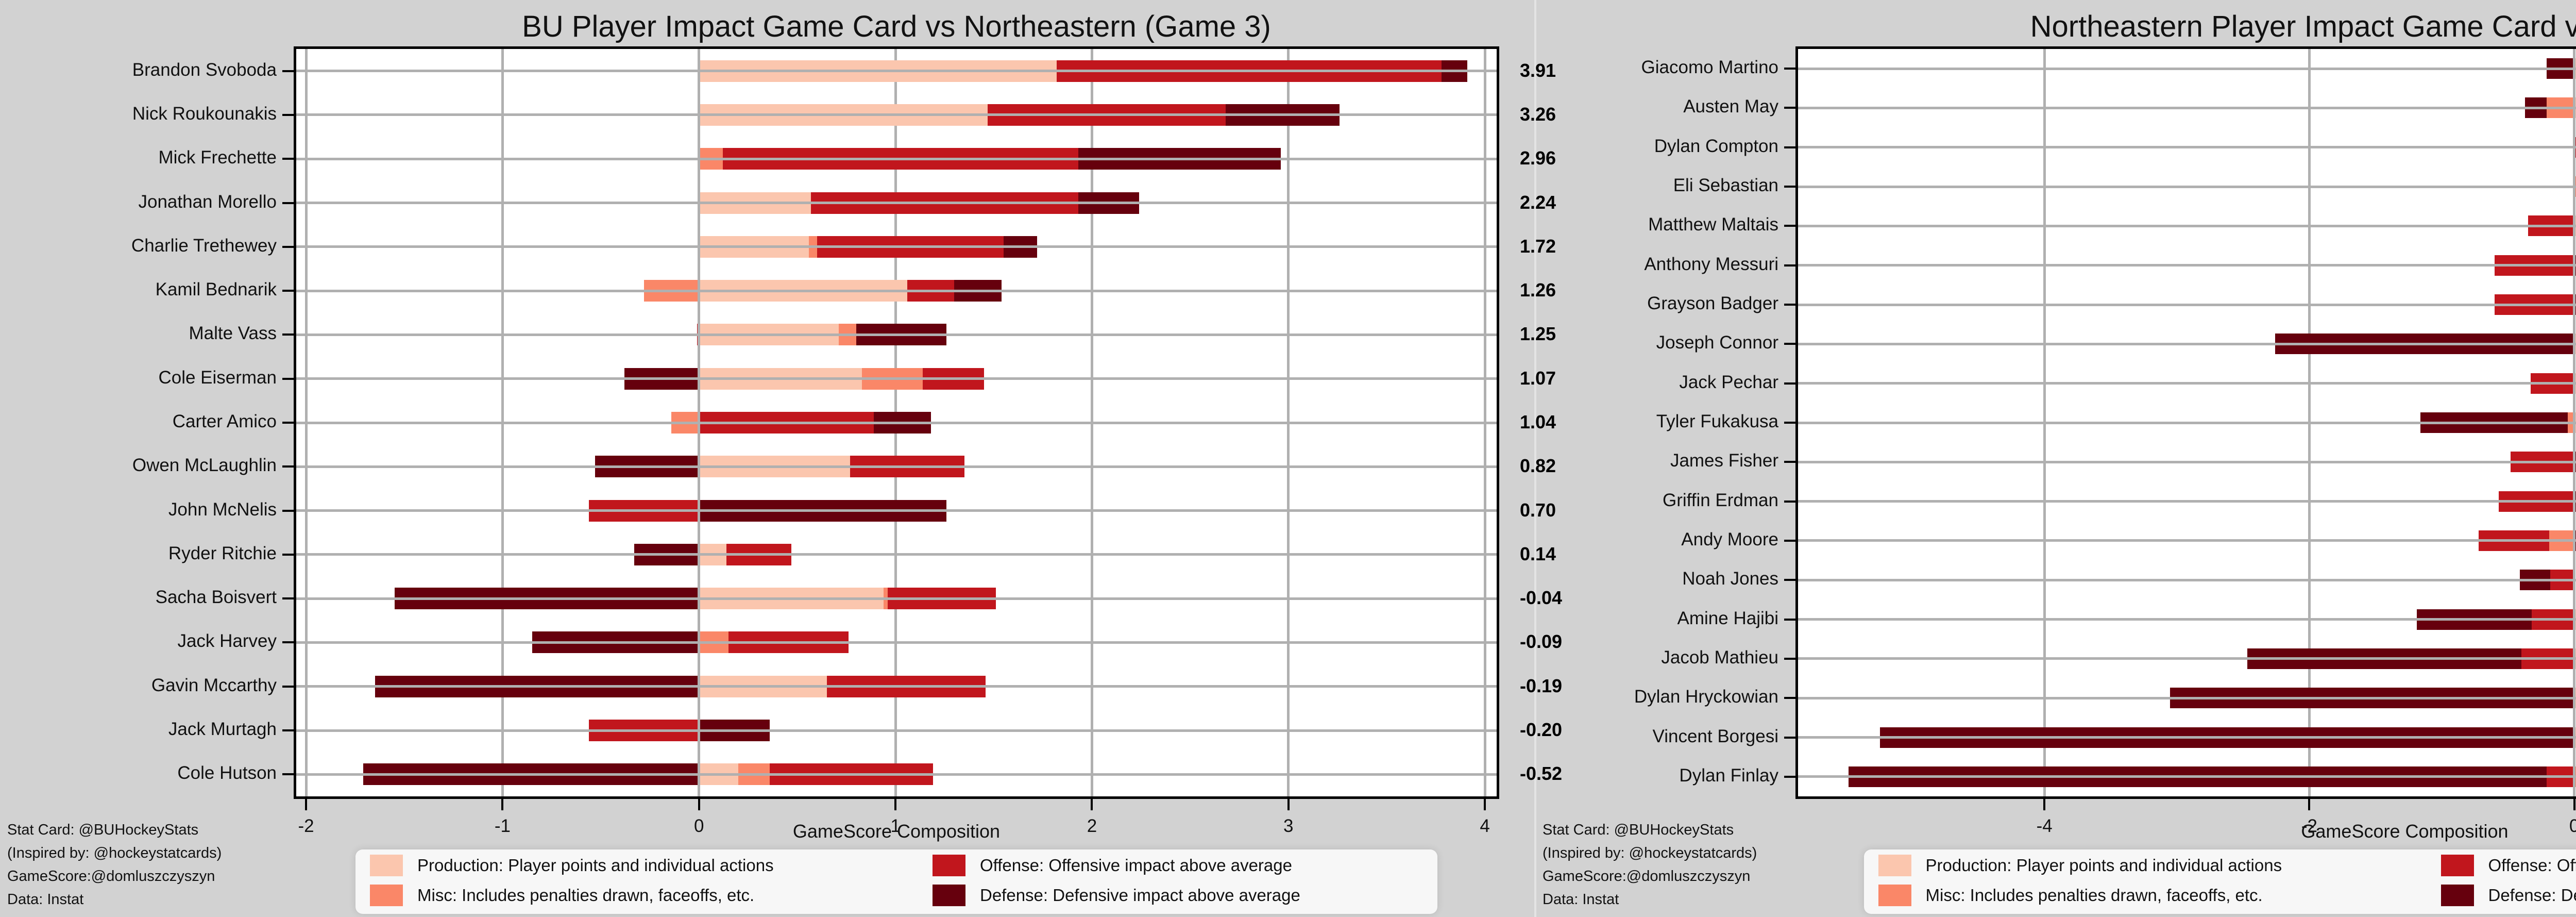 The image size is (2576, 917). I want to click on player-name-label: Joseph Connor, so click(1717, 342).